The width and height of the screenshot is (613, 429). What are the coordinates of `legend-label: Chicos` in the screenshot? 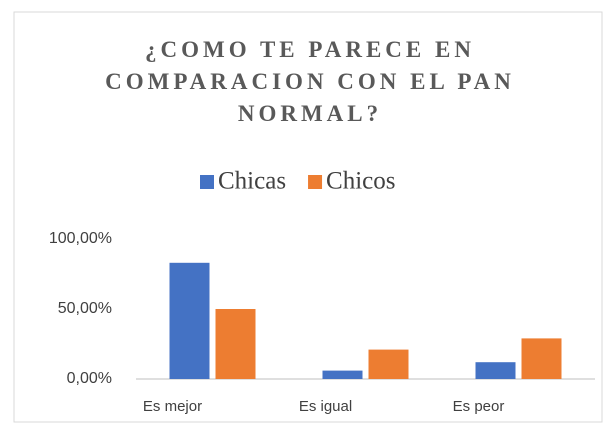 It's located at (360, 181).